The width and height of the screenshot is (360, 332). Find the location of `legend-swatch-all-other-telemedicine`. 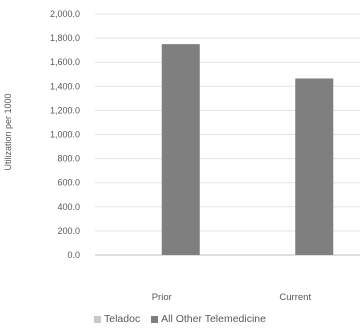

legend-swatch-all-other-telemedicine is located at coordinates (155, 319).